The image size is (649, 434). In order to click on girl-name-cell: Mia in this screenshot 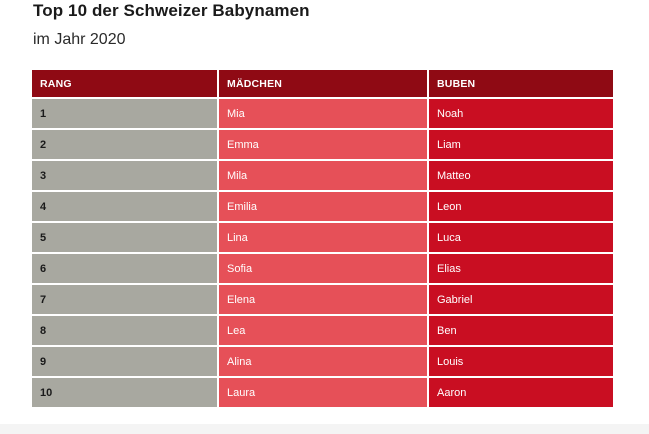, I will do `click(323, 114)`.